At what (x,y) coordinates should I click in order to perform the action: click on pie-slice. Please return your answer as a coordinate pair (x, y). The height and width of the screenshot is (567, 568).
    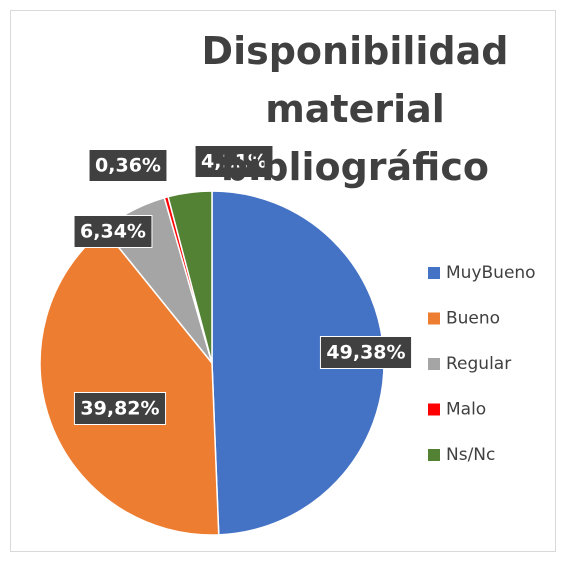
    Looking at the image, I should click on (190, 277).